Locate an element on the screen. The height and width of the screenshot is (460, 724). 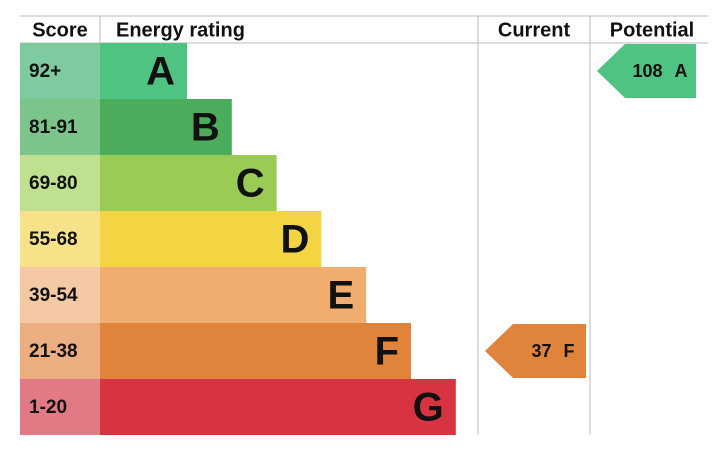
rating-letter: C is located at coordinates (250, 184).